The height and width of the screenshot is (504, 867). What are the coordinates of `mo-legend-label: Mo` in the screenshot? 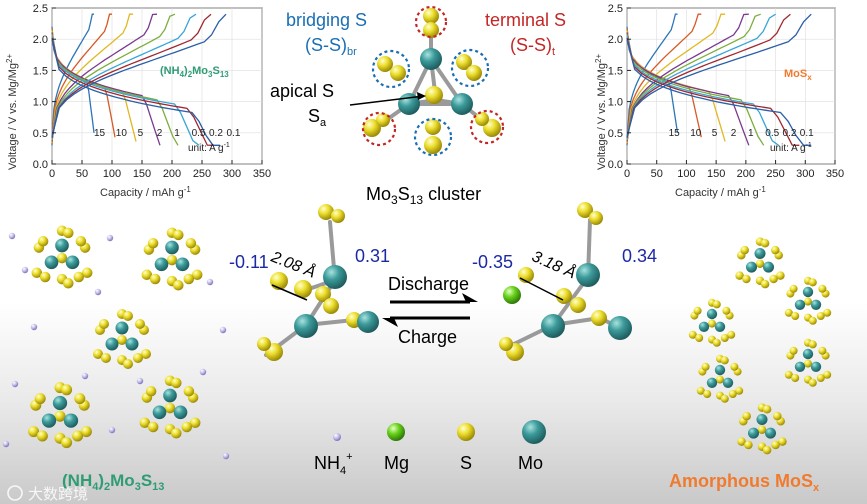 It's located at (530, 463).